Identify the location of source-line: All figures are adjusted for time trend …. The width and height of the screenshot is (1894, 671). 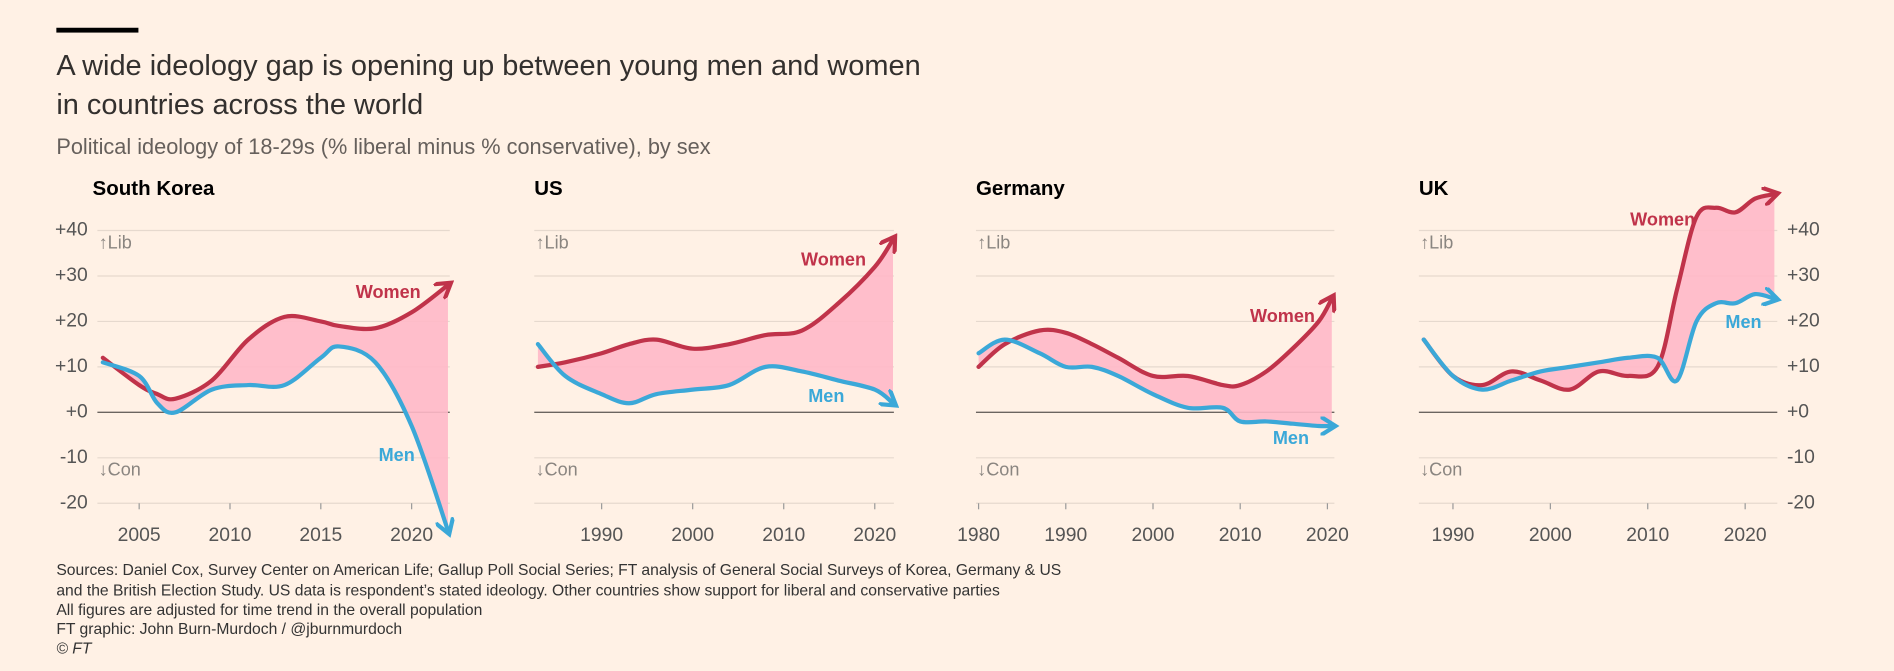
(269, 610).